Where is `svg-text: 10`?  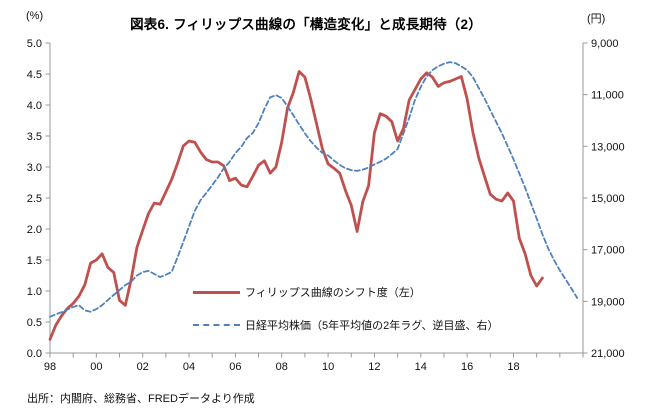 svg-text: 10 is located at coordinates (328, 367).